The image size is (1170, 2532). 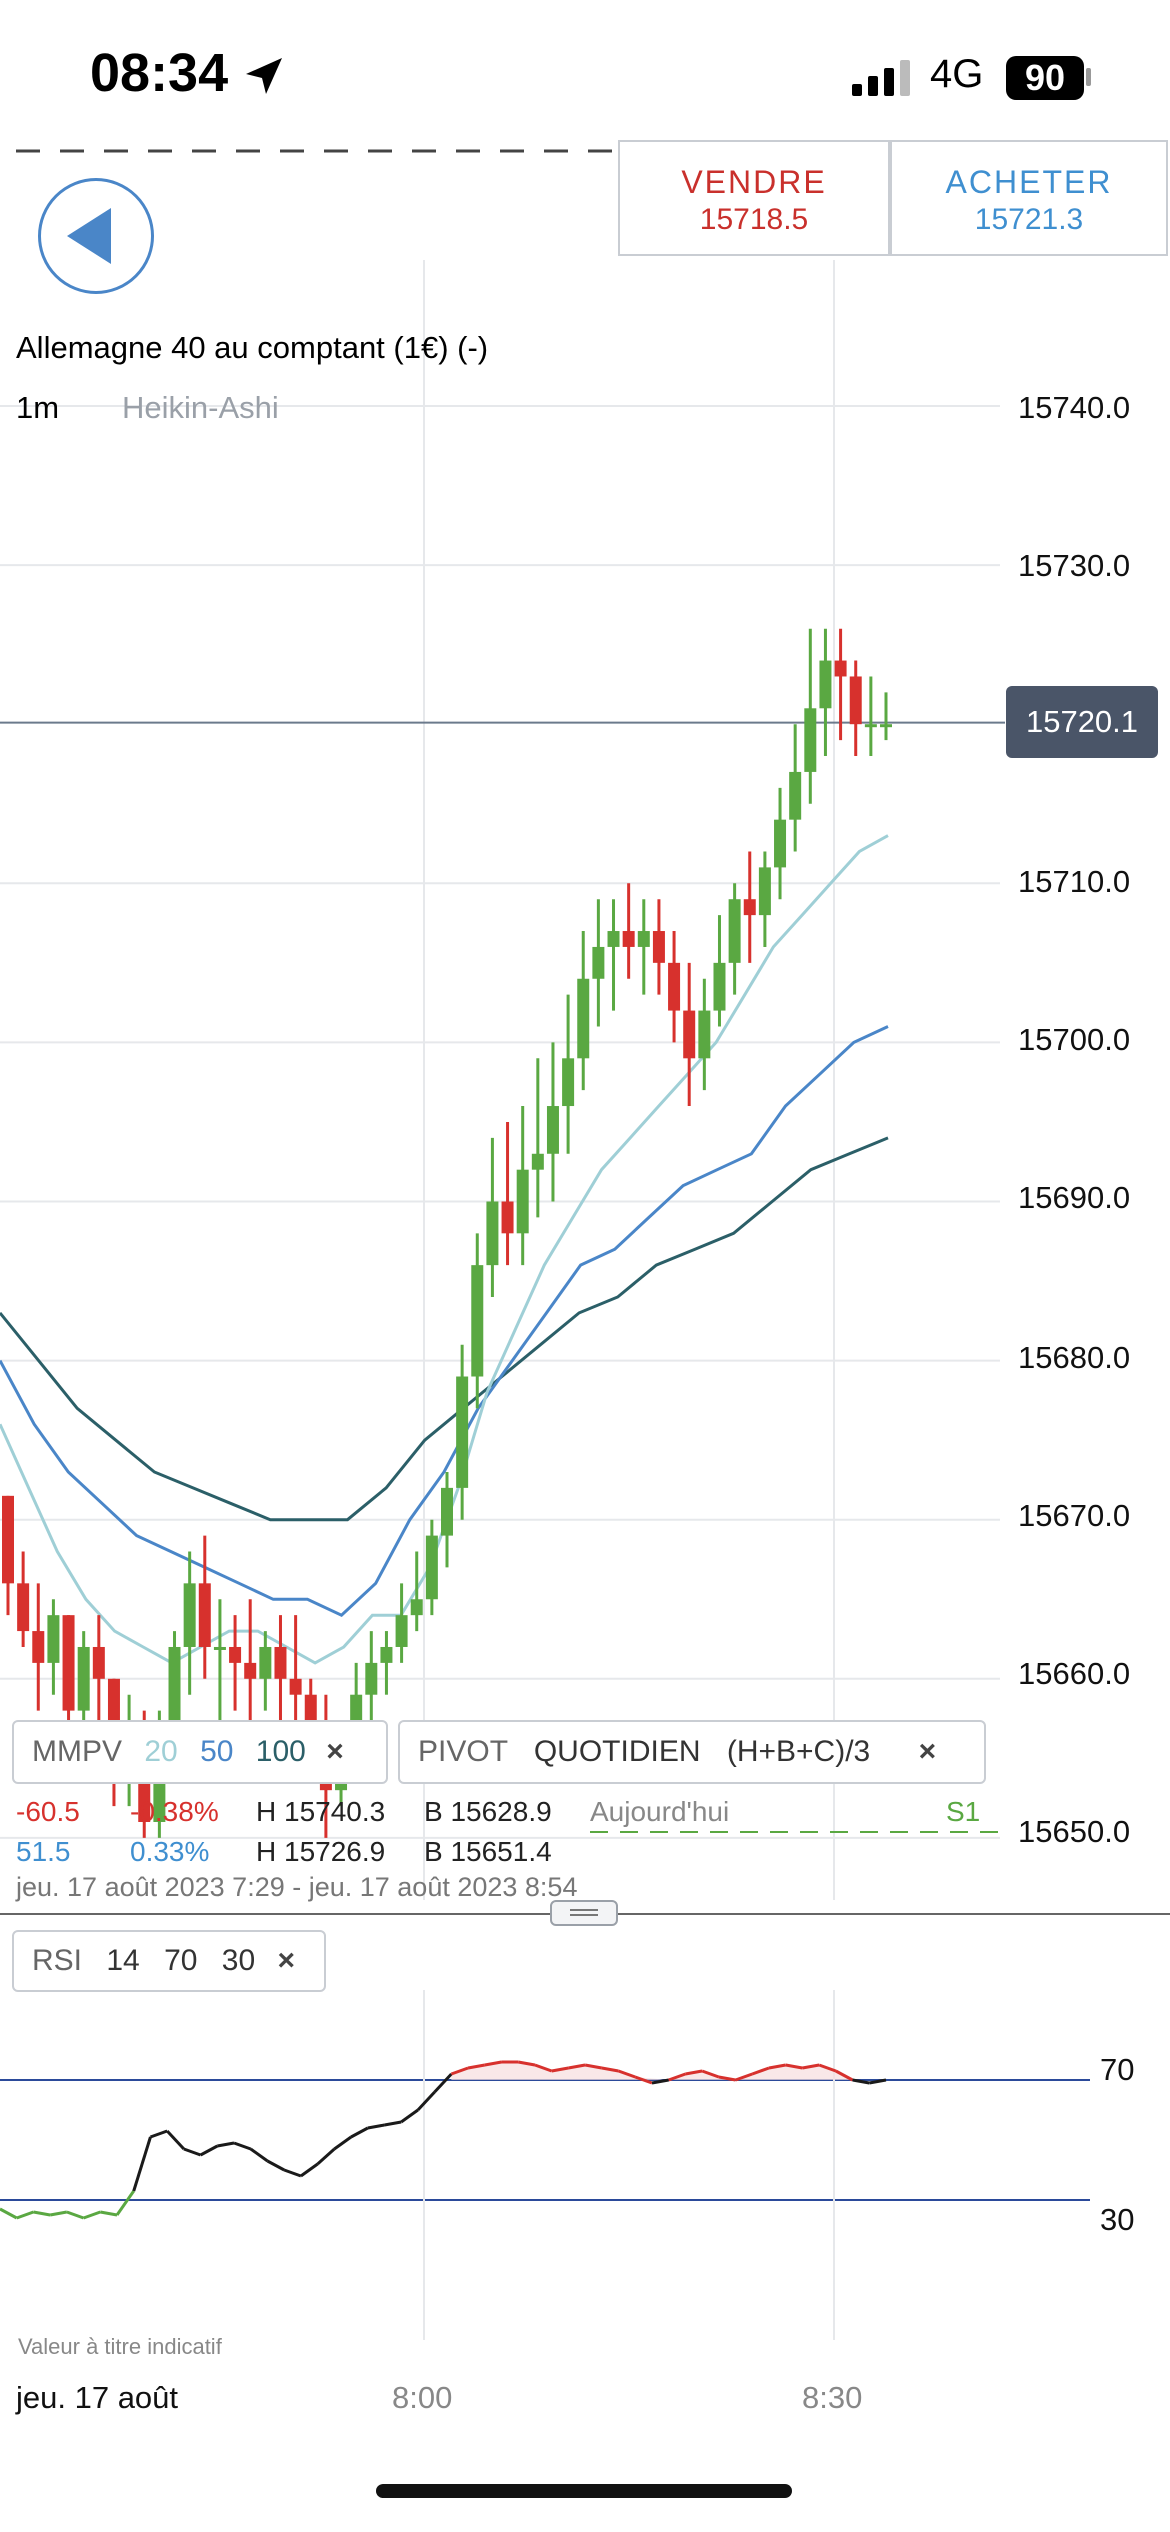 What do you see at coordinates (692, 1752) in the screenshot?
I see `pivot-indicator-pill: PIVOT QUOTIDIEN (H+B+C)/3 ×` at bounding box center [692, 1752].